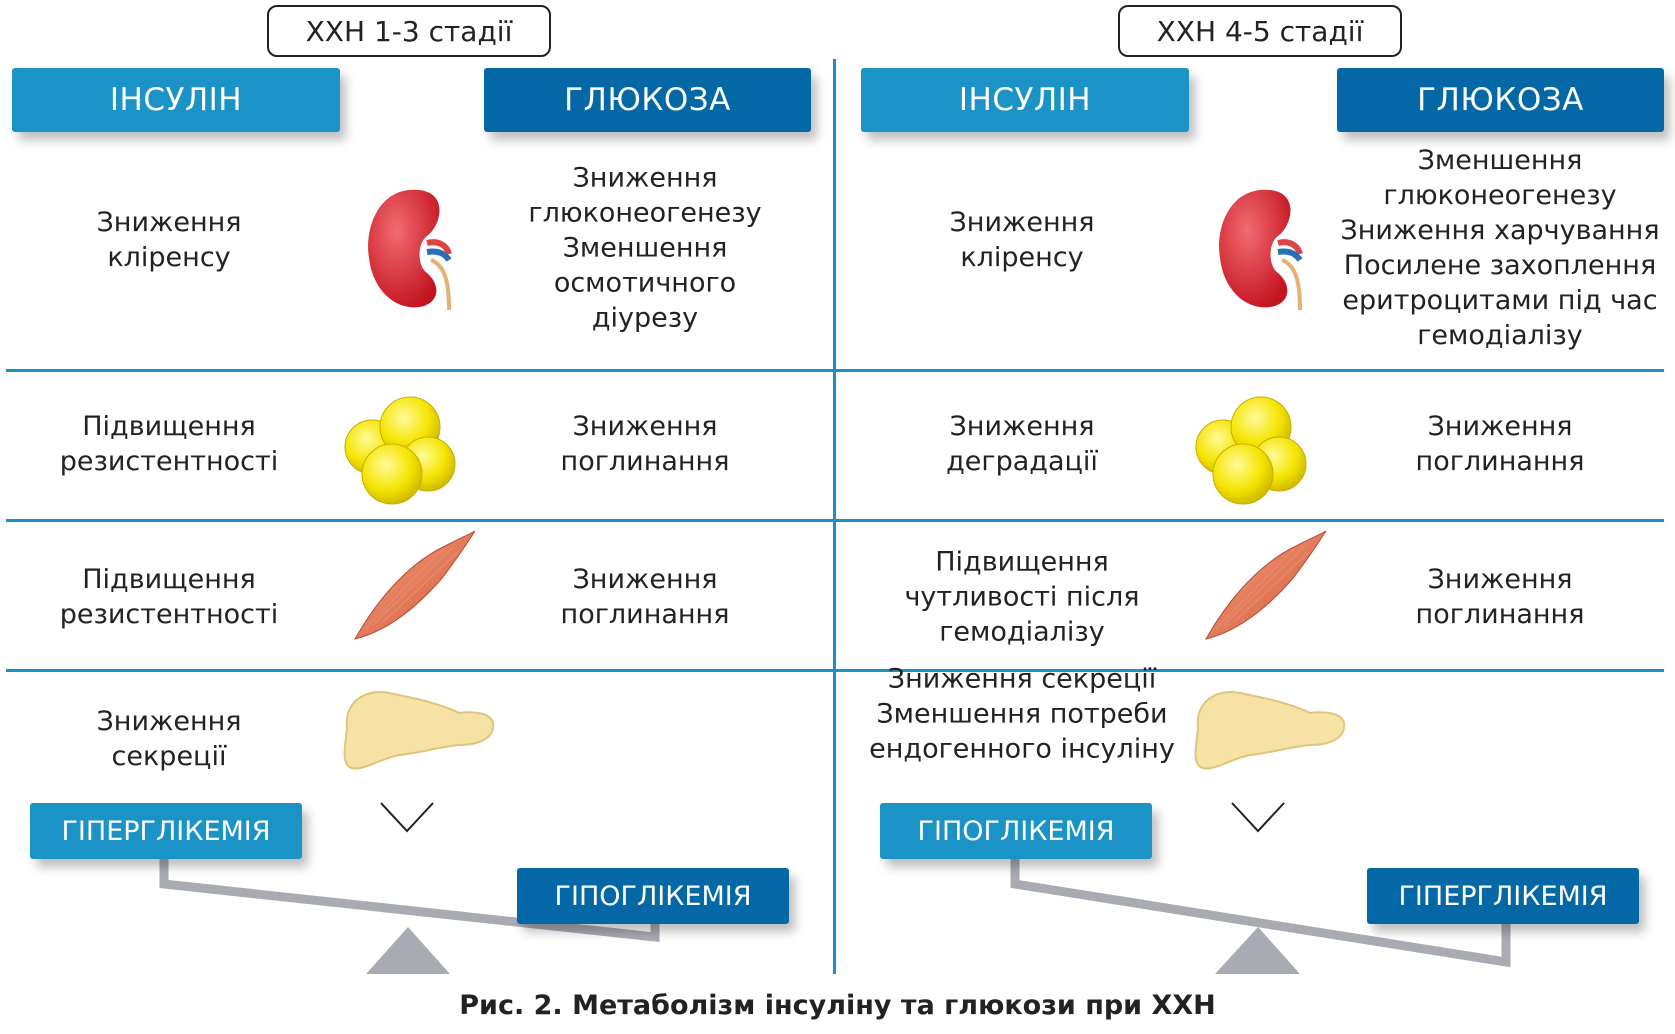  What do you see at coordinates (645, 318) in the screenshot?
I see `effect-line: діурезу` at bounding box center [645, 318].